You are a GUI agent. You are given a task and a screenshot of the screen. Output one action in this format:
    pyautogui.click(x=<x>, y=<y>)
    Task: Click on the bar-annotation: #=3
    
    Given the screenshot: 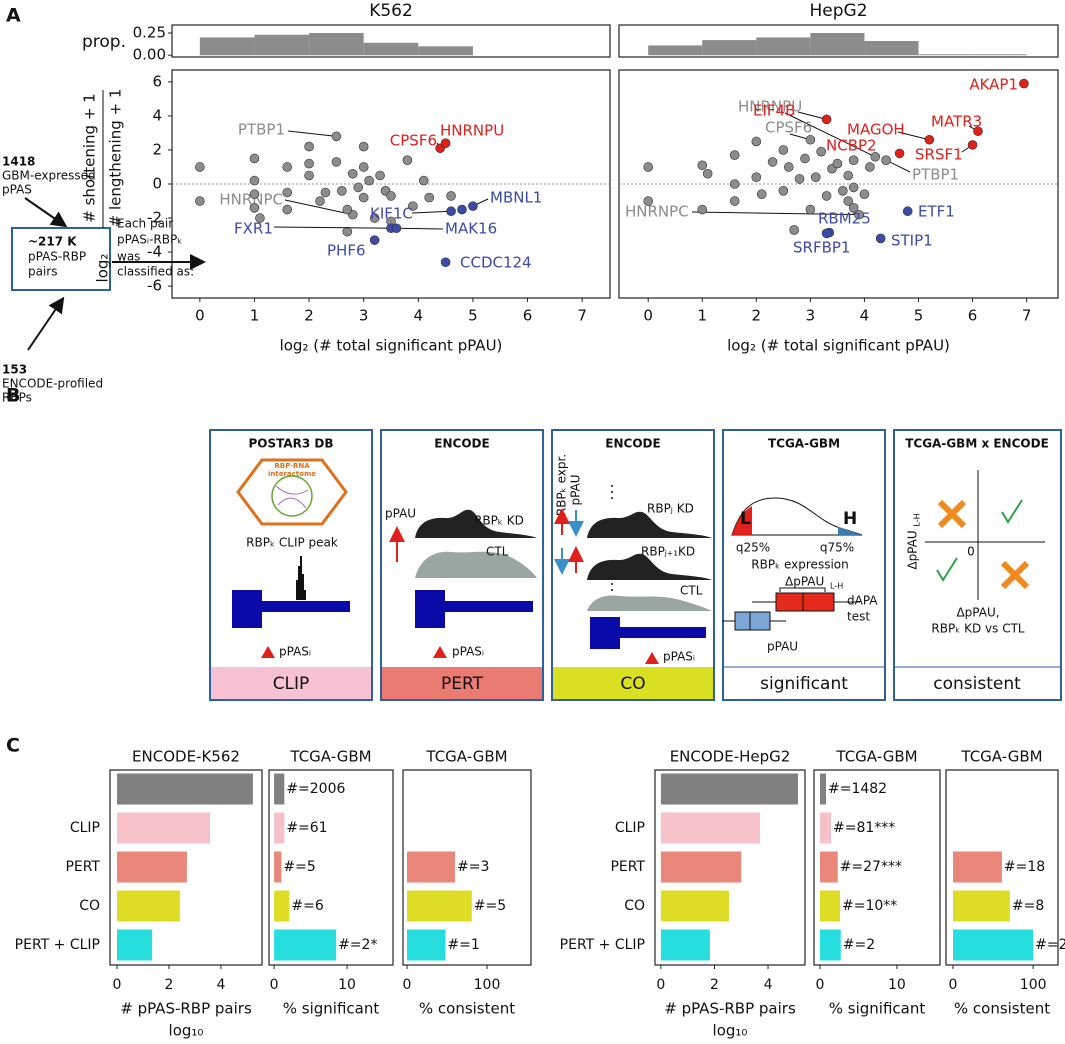 What is the action you would take?
    pyautogui.click(x=473, y=867)
    